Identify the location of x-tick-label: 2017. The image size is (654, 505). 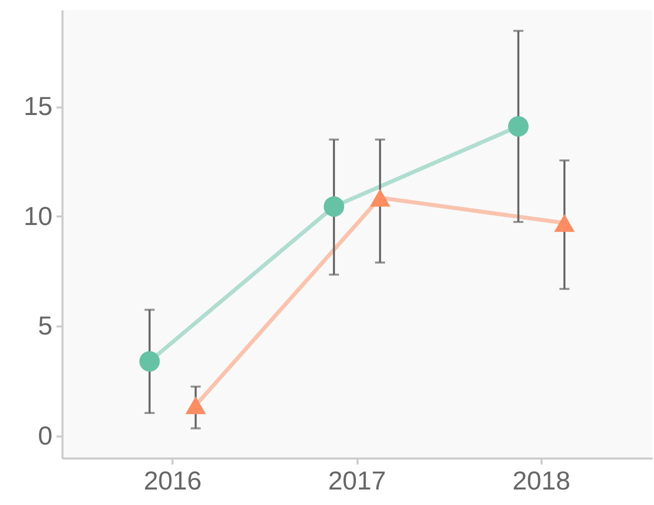
(357, 481).